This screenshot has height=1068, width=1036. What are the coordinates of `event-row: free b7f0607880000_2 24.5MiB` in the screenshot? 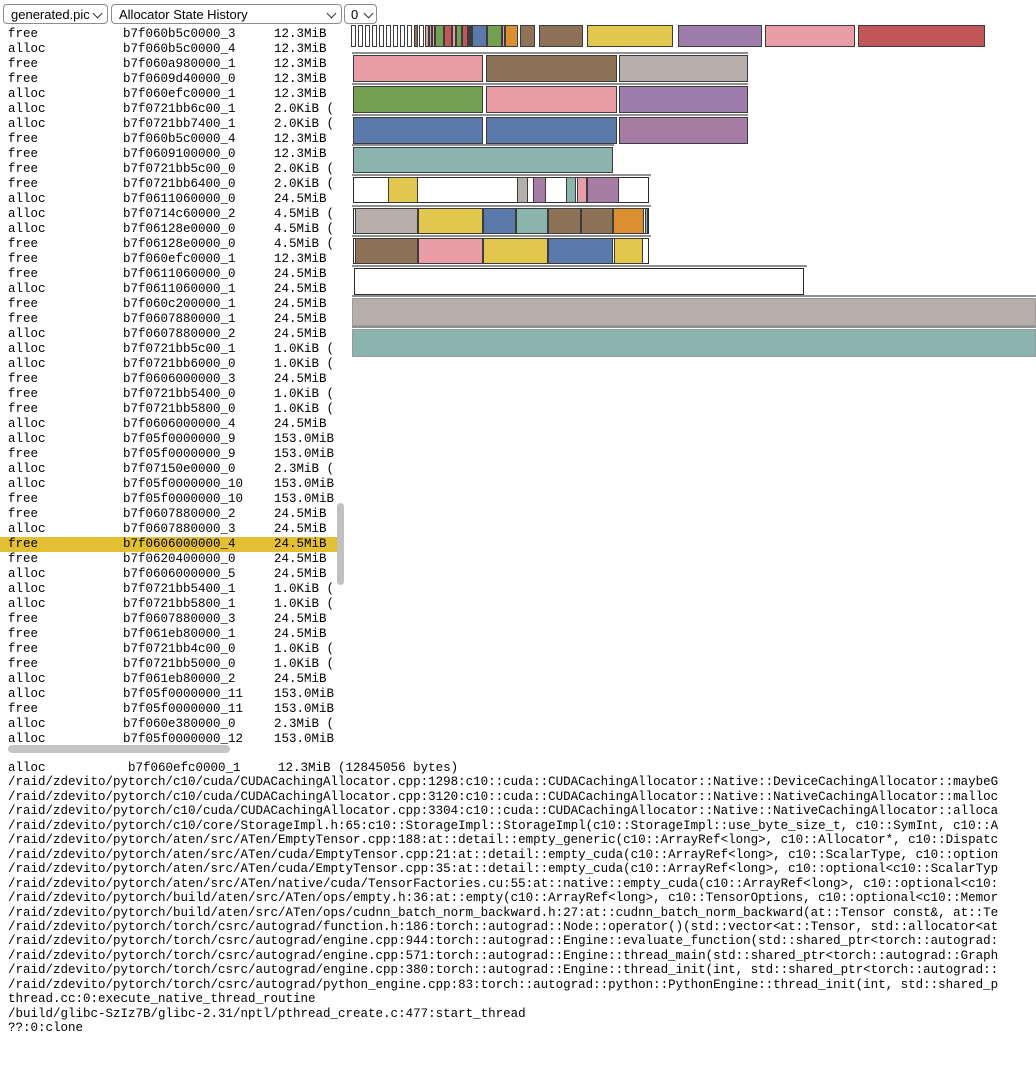 It's located at (168, 514).